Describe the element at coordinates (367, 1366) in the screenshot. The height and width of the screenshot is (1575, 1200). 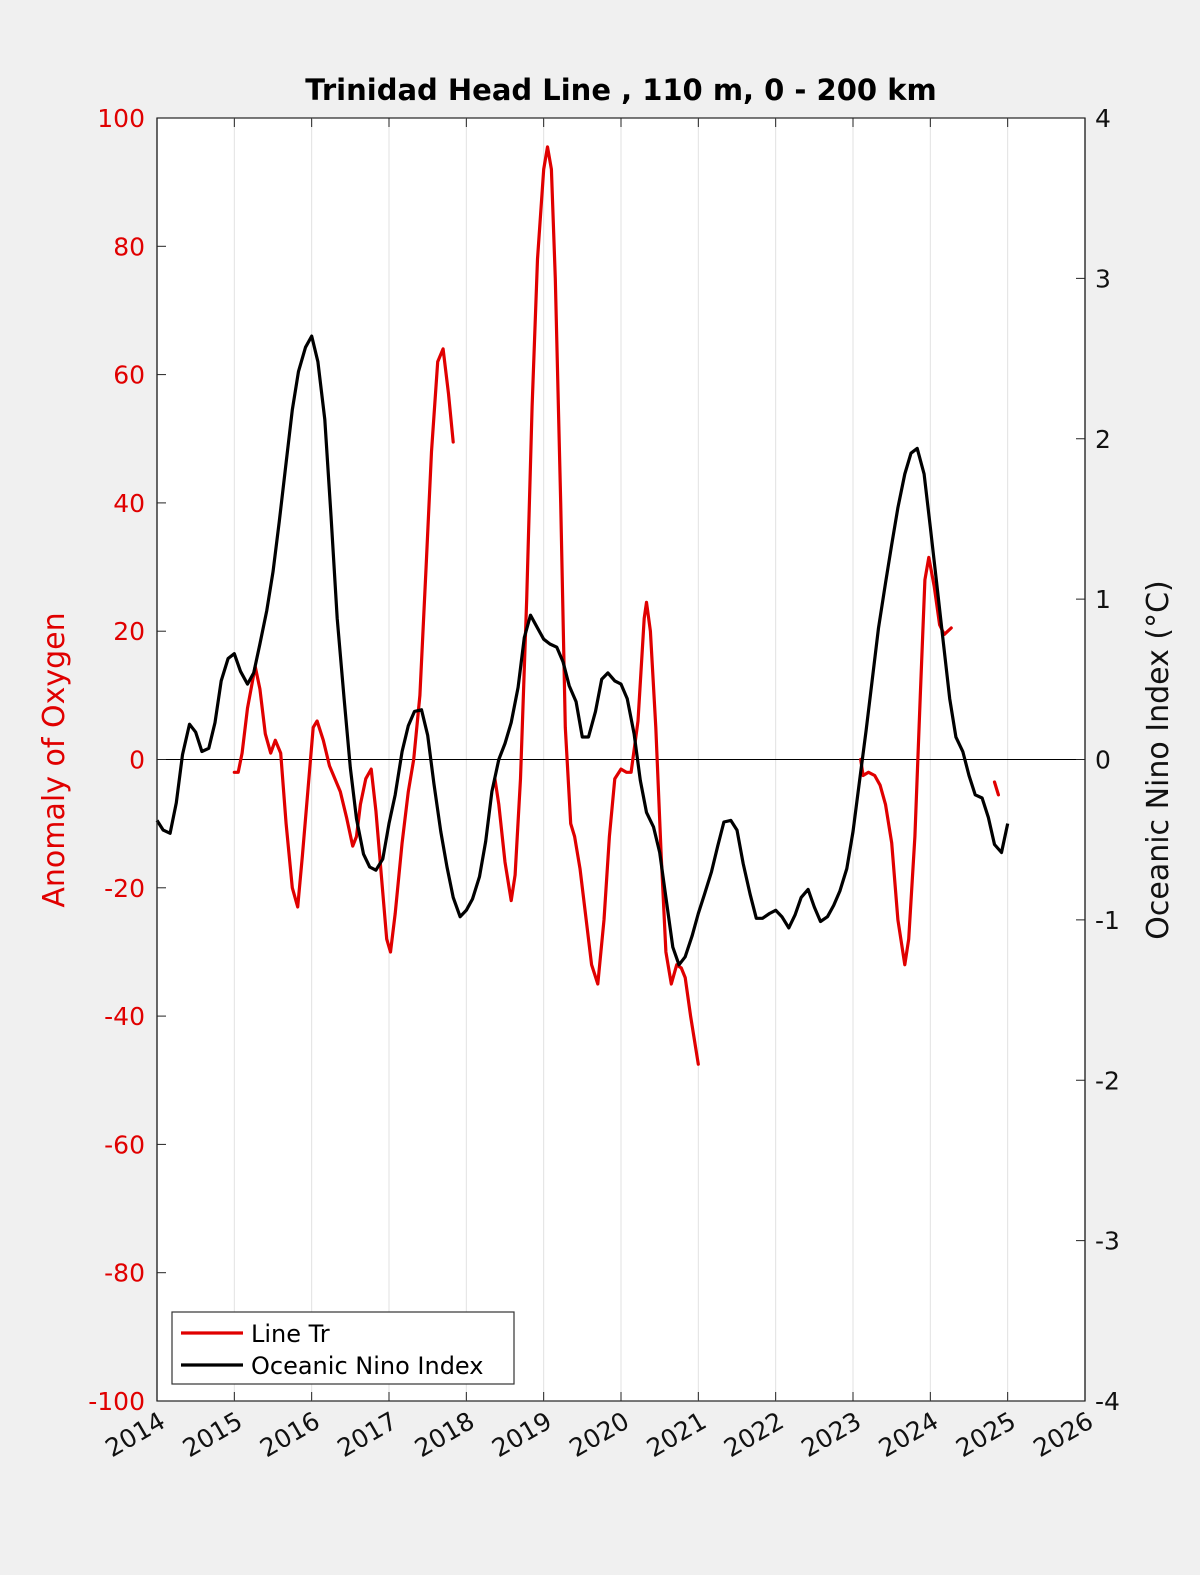
I see `legend-label-oni: Oceanic Nino Index` at that location.